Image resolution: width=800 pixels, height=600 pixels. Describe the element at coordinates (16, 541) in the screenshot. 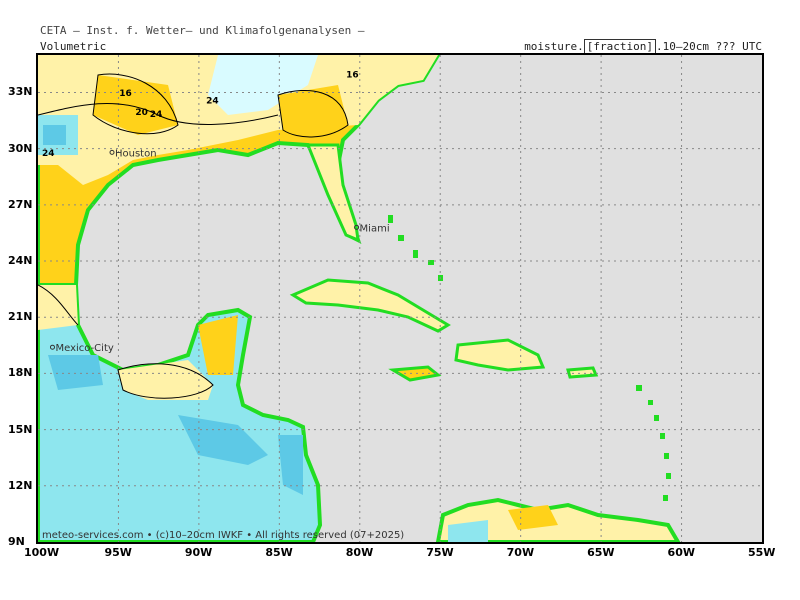

I see `lat-tick-label: 9N` at that location.